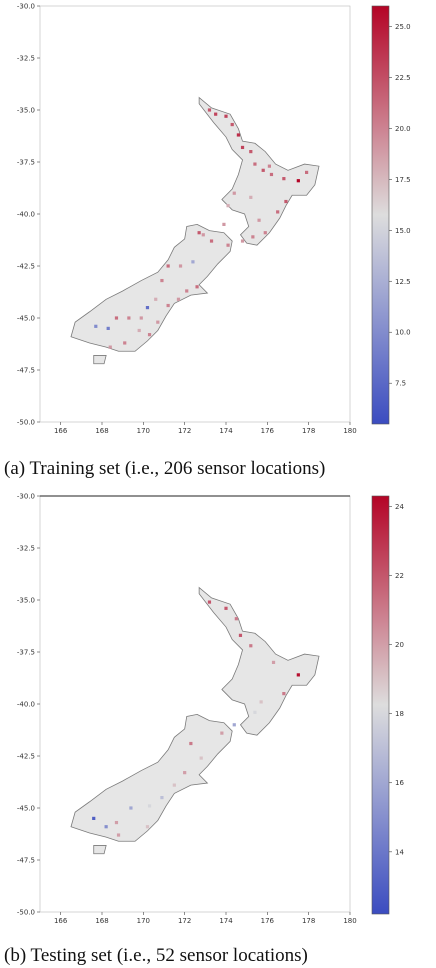 The height and width of the screenshot is (968, 436). Describe the element at coordinates (26, 757) in the screenshot. I see `y-tick-label: -42.5` at that location.